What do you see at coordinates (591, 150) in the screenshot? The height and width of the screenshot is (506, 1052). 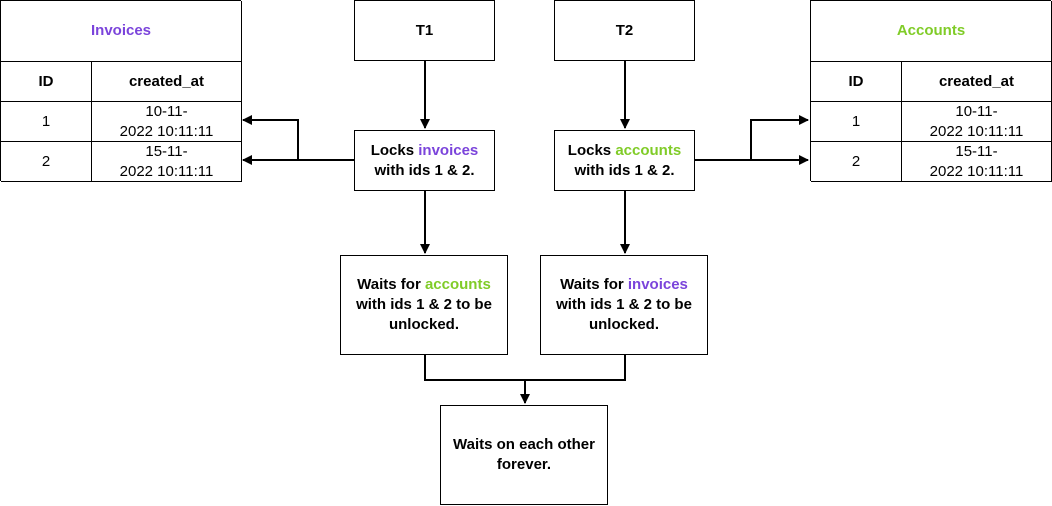 I see `t2-lock-prefix: Locks` at bounding box center [591, 150].